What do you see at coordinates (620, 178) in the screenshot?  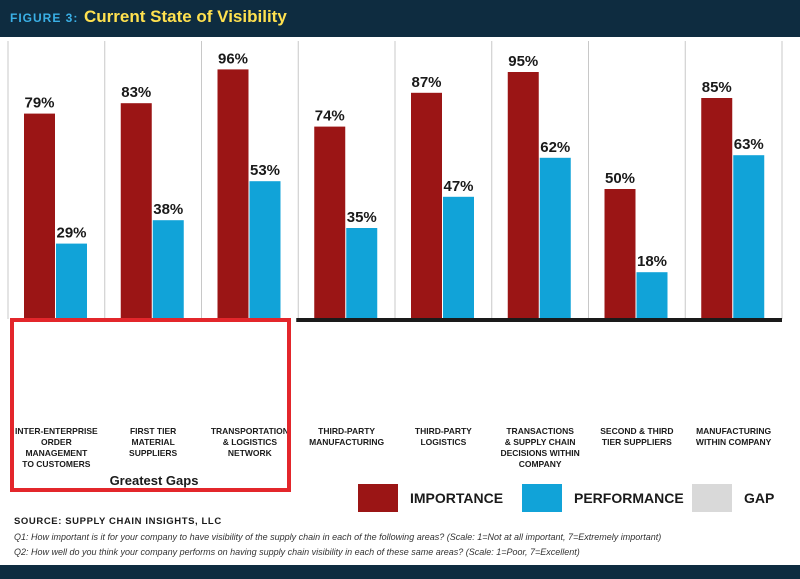 I see `importance-value-label: 50%` at bounding box center [620, 178].